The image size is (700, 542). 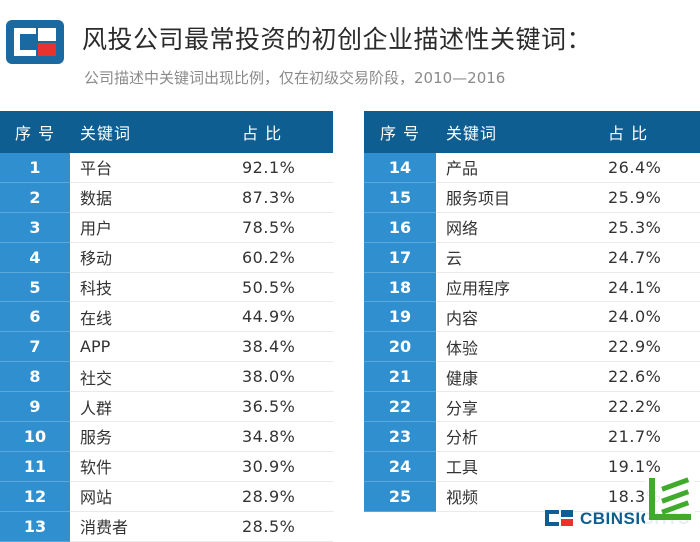 I want to click on row-keyword: 社交, so click(x=145, y=377).